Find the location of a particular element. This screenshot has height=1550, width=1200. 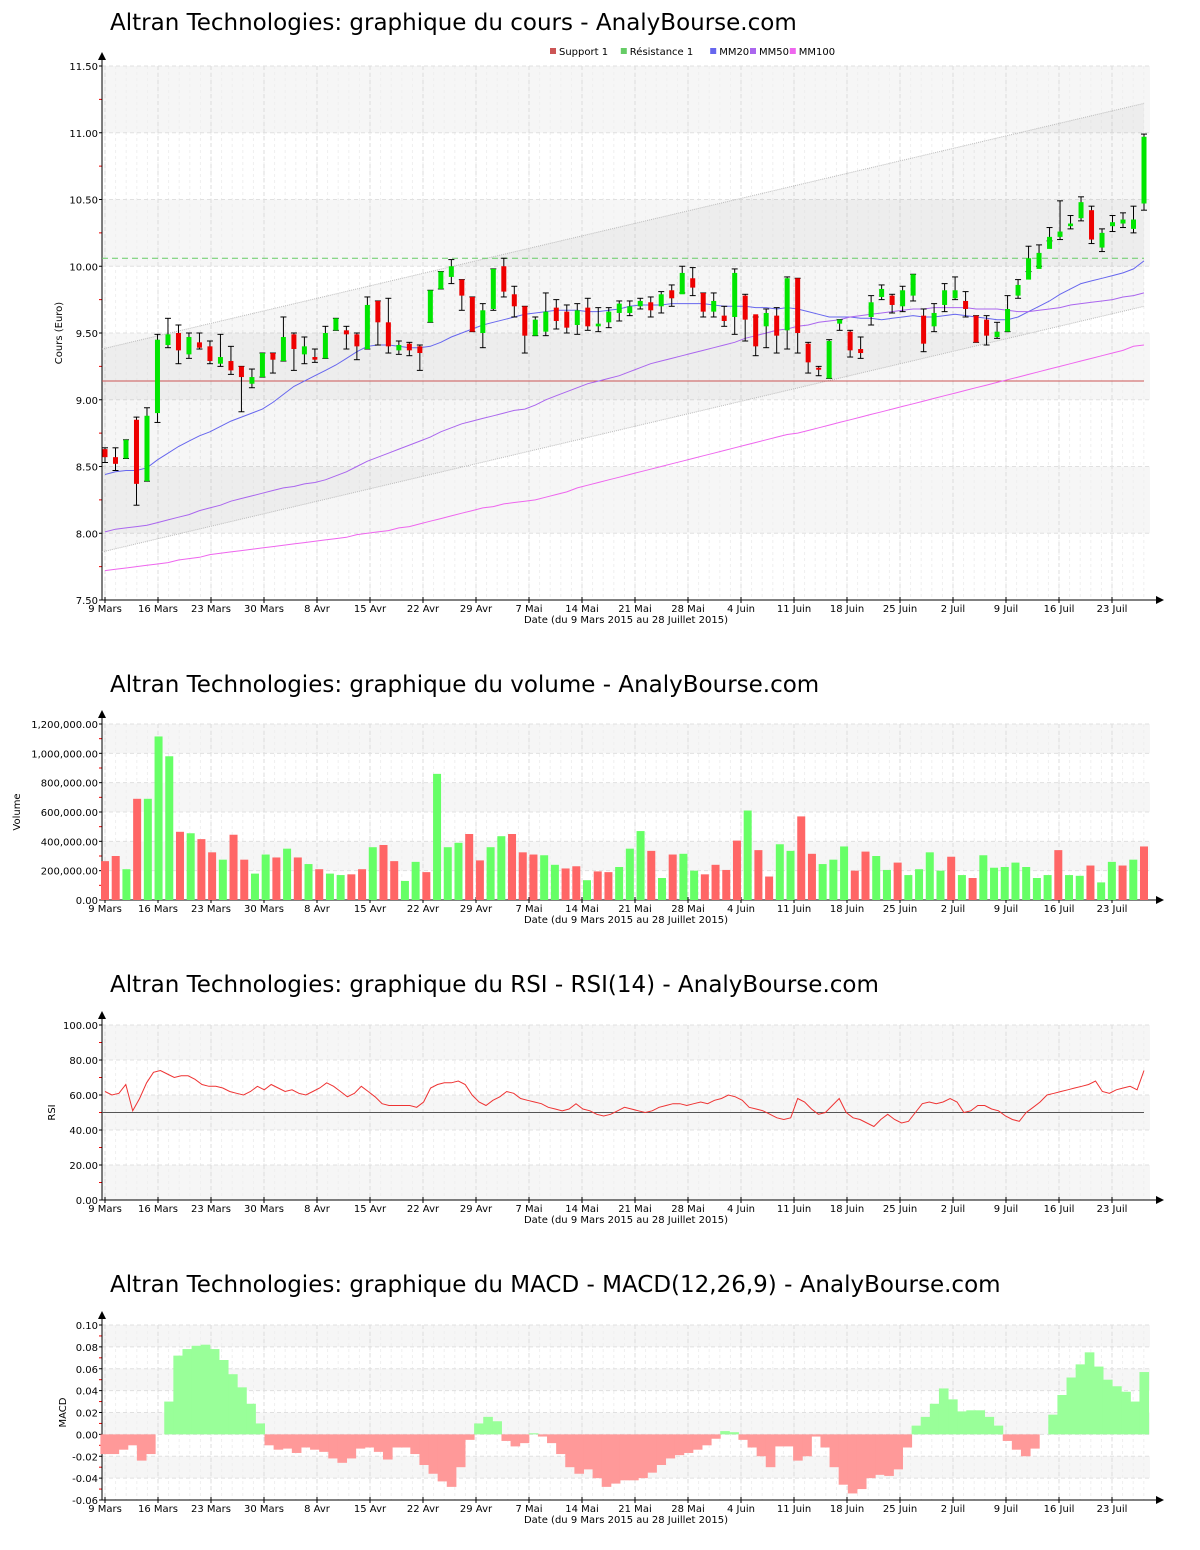

x-tick-label: 8 Avr is located at coordinates (317, 909).